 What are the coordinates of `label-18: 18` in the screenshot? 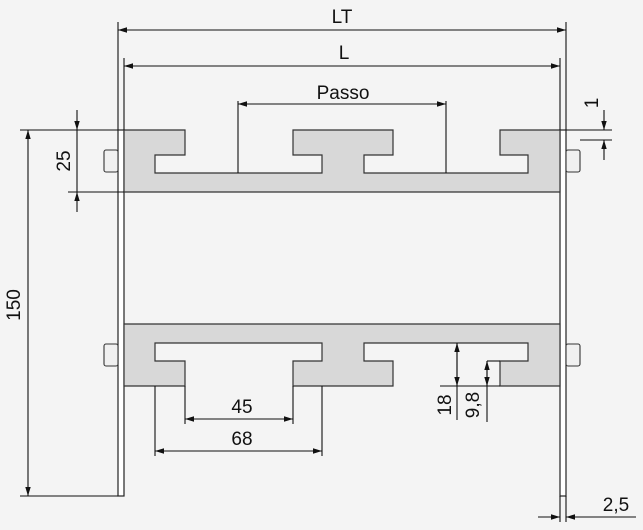 It's located at (445, 404).